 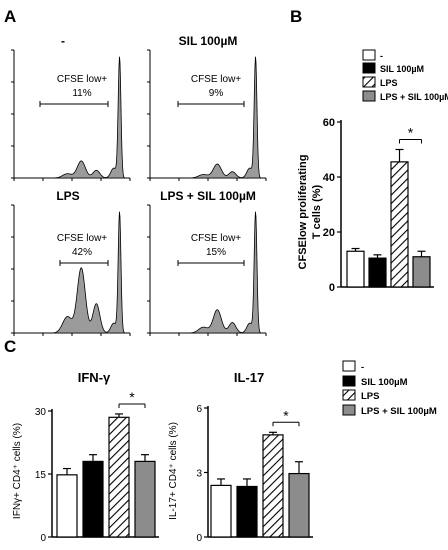 What do you see at coordinates (369, 96) in the screenshot?
I see `legend-b-swatch-lps-sil` at bounding box center [369, 96].